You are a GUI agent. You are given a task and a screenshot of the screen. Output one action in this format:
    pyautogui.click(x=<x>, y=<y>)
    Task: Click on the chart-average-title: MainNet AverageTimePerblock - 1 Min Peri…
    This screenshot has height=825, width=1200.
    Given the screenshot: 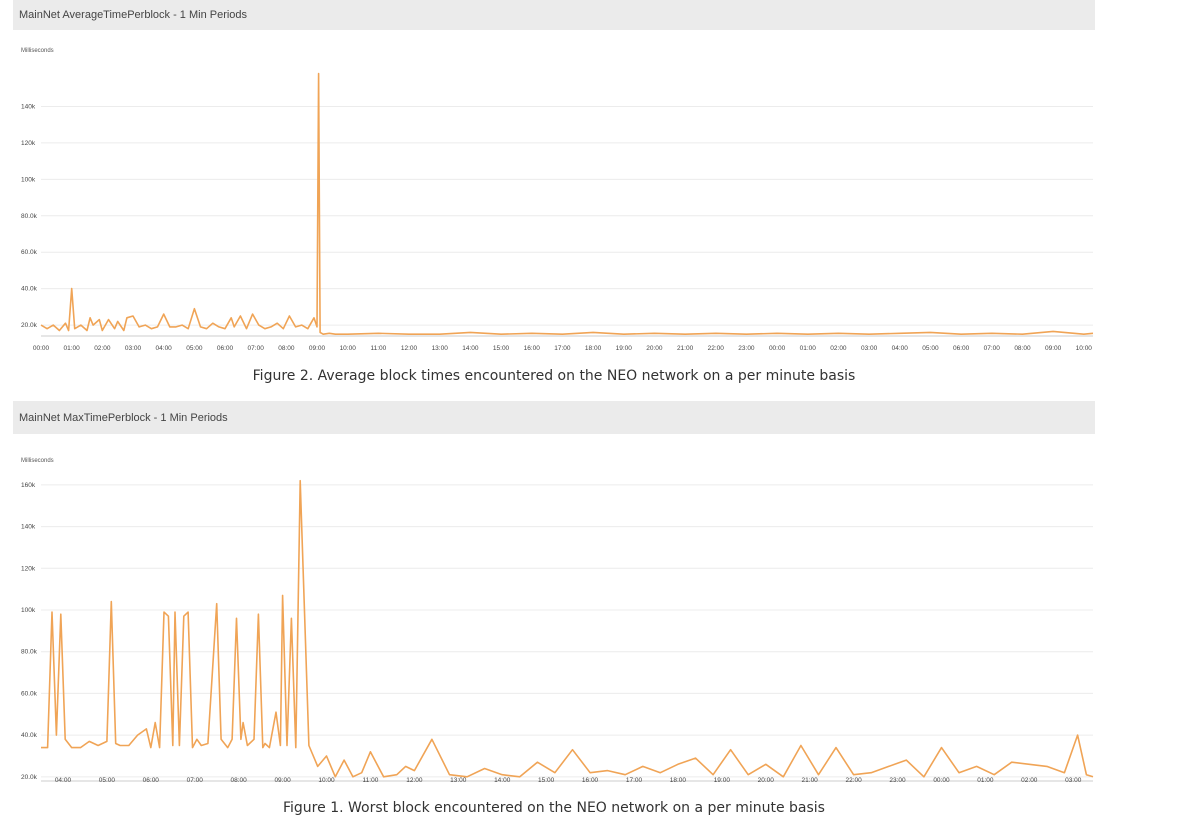 What is the action you would take?
    pyautogui.click(x=554, y=15)
    